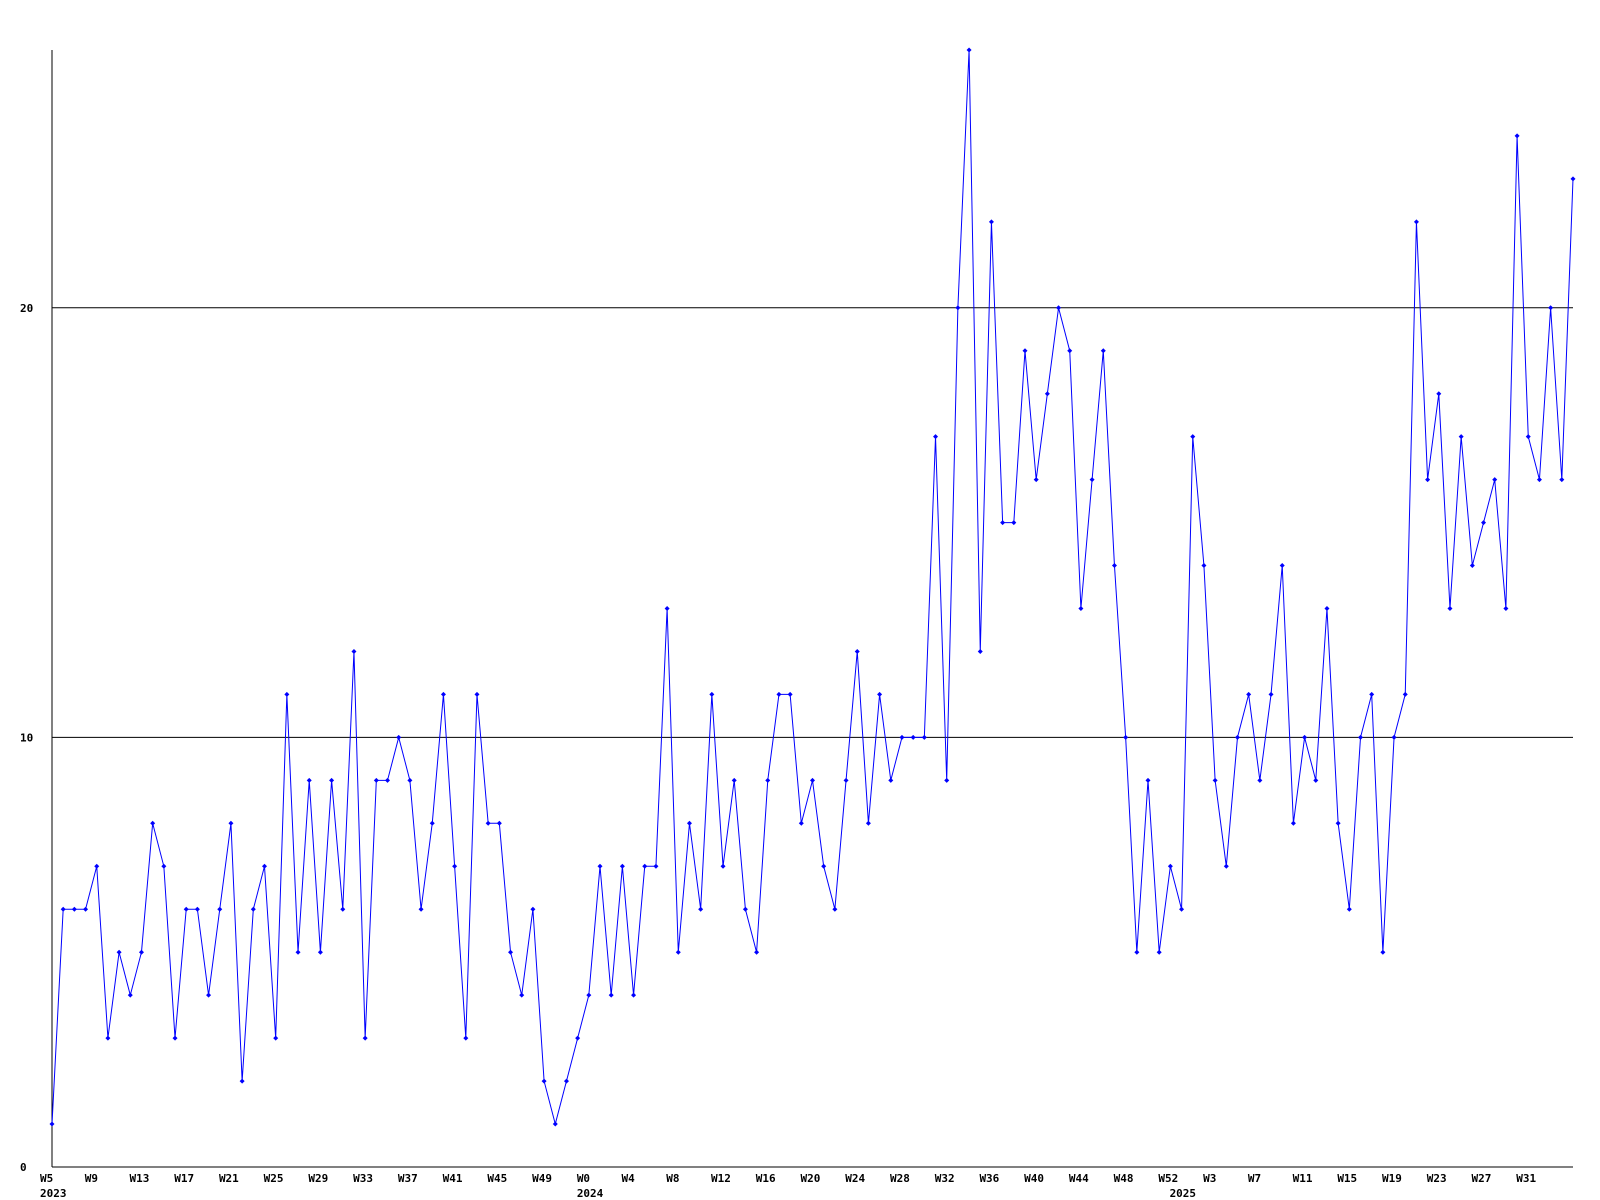  What do you see at coordinates (1437, 1178) in the screenshot?
I see `x-tick-label: W23` at bounding box center [1437, 1178].